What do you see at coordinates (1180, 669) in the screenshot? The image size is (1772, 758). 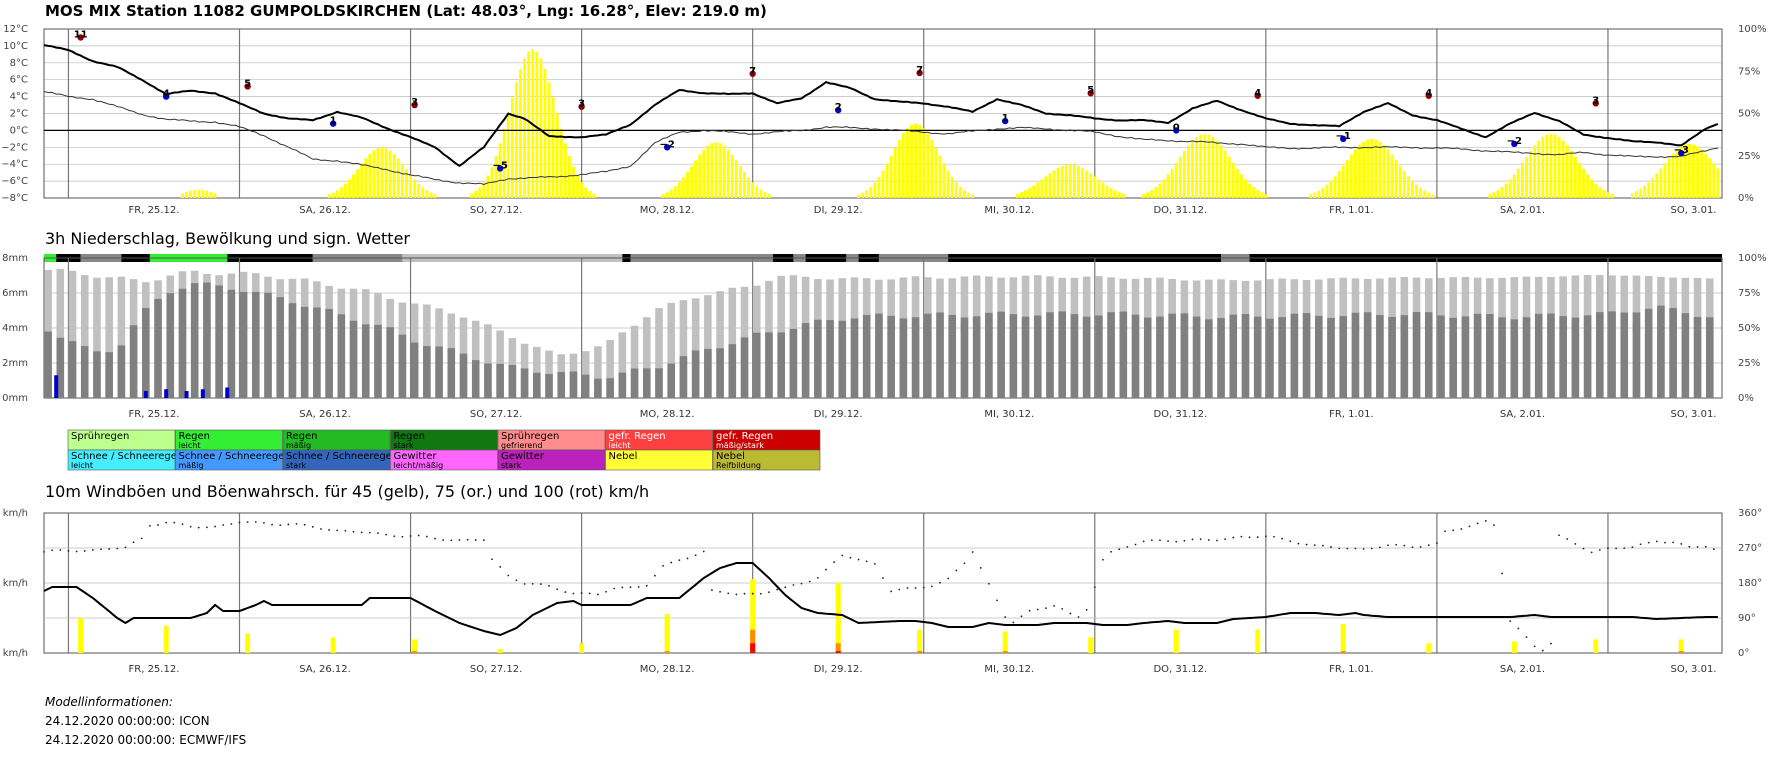 I see `day-label: DO, 31.12.` at bounding box center [1180, 669].